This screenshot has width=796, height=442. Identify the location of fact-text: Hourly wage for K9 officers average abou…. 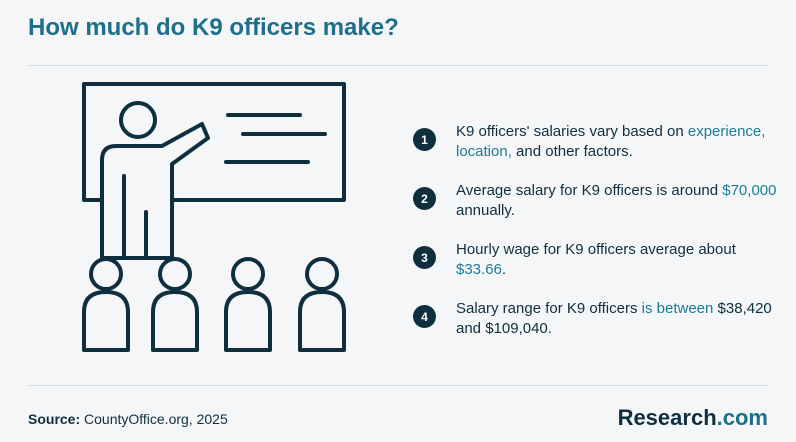
(596, 259).